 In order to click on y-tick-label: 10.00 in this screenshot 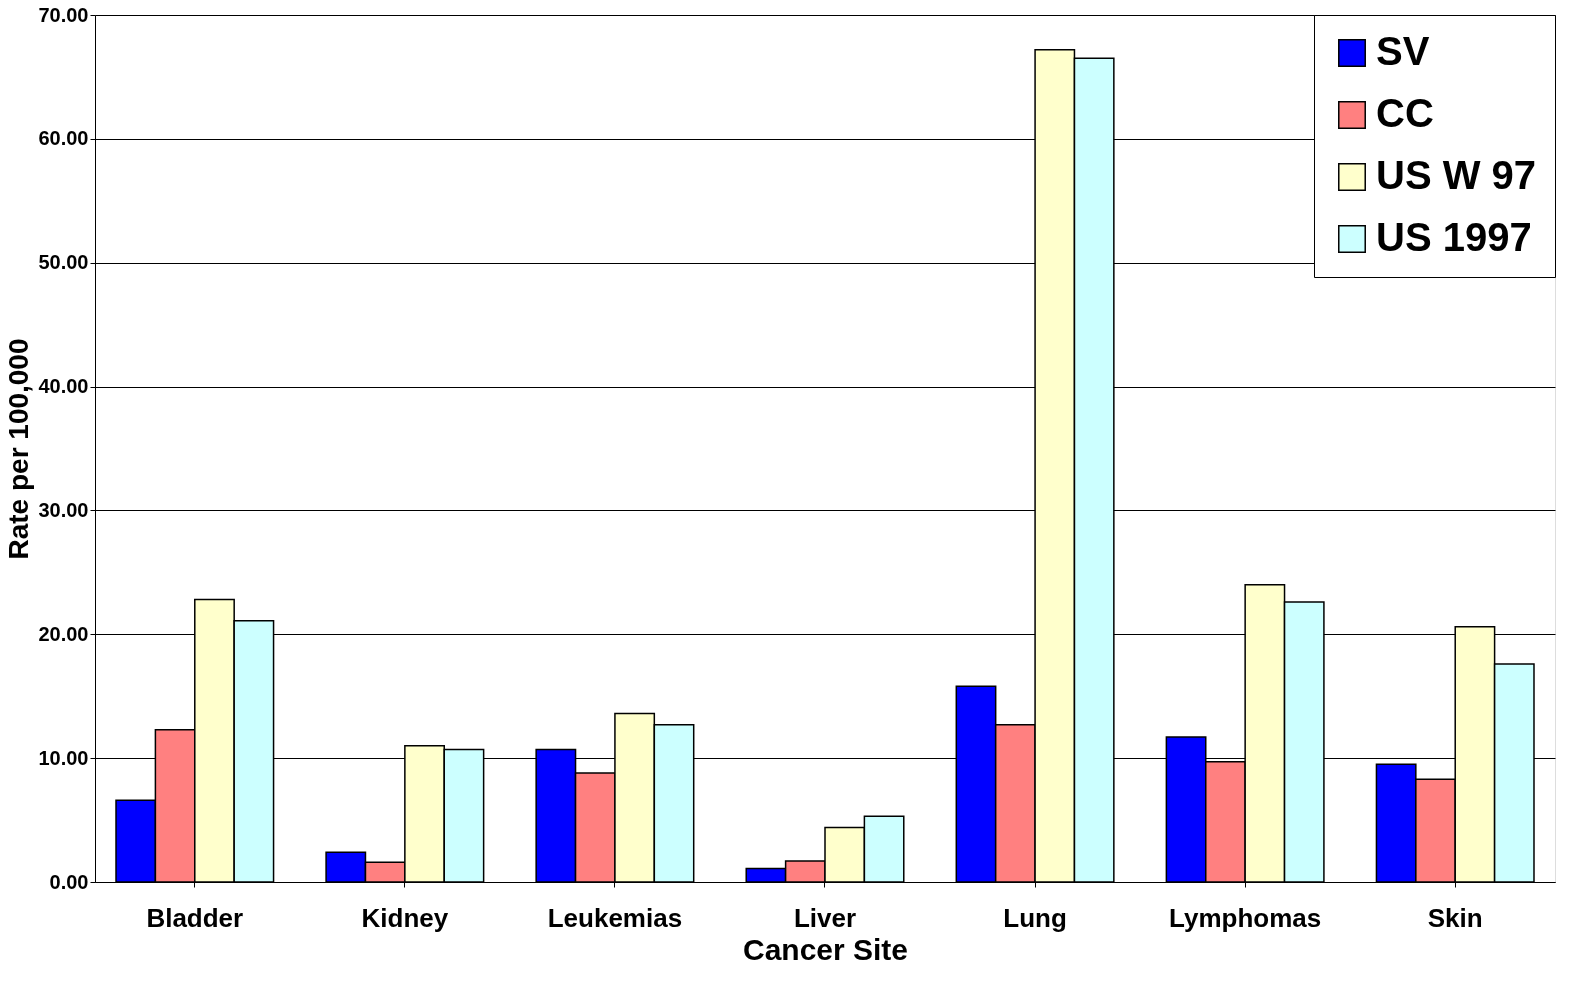, I will do `click(63, 757)`.